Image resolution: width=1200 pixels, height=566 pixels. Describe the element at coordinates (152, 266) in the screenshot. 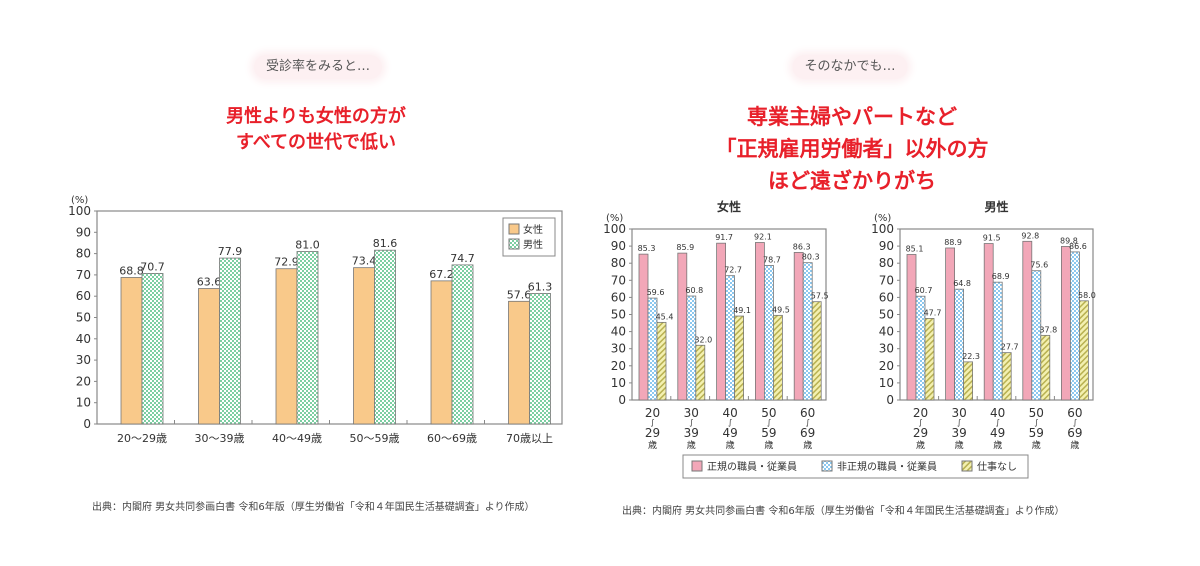

I see `value-label: 70.7` at that location.